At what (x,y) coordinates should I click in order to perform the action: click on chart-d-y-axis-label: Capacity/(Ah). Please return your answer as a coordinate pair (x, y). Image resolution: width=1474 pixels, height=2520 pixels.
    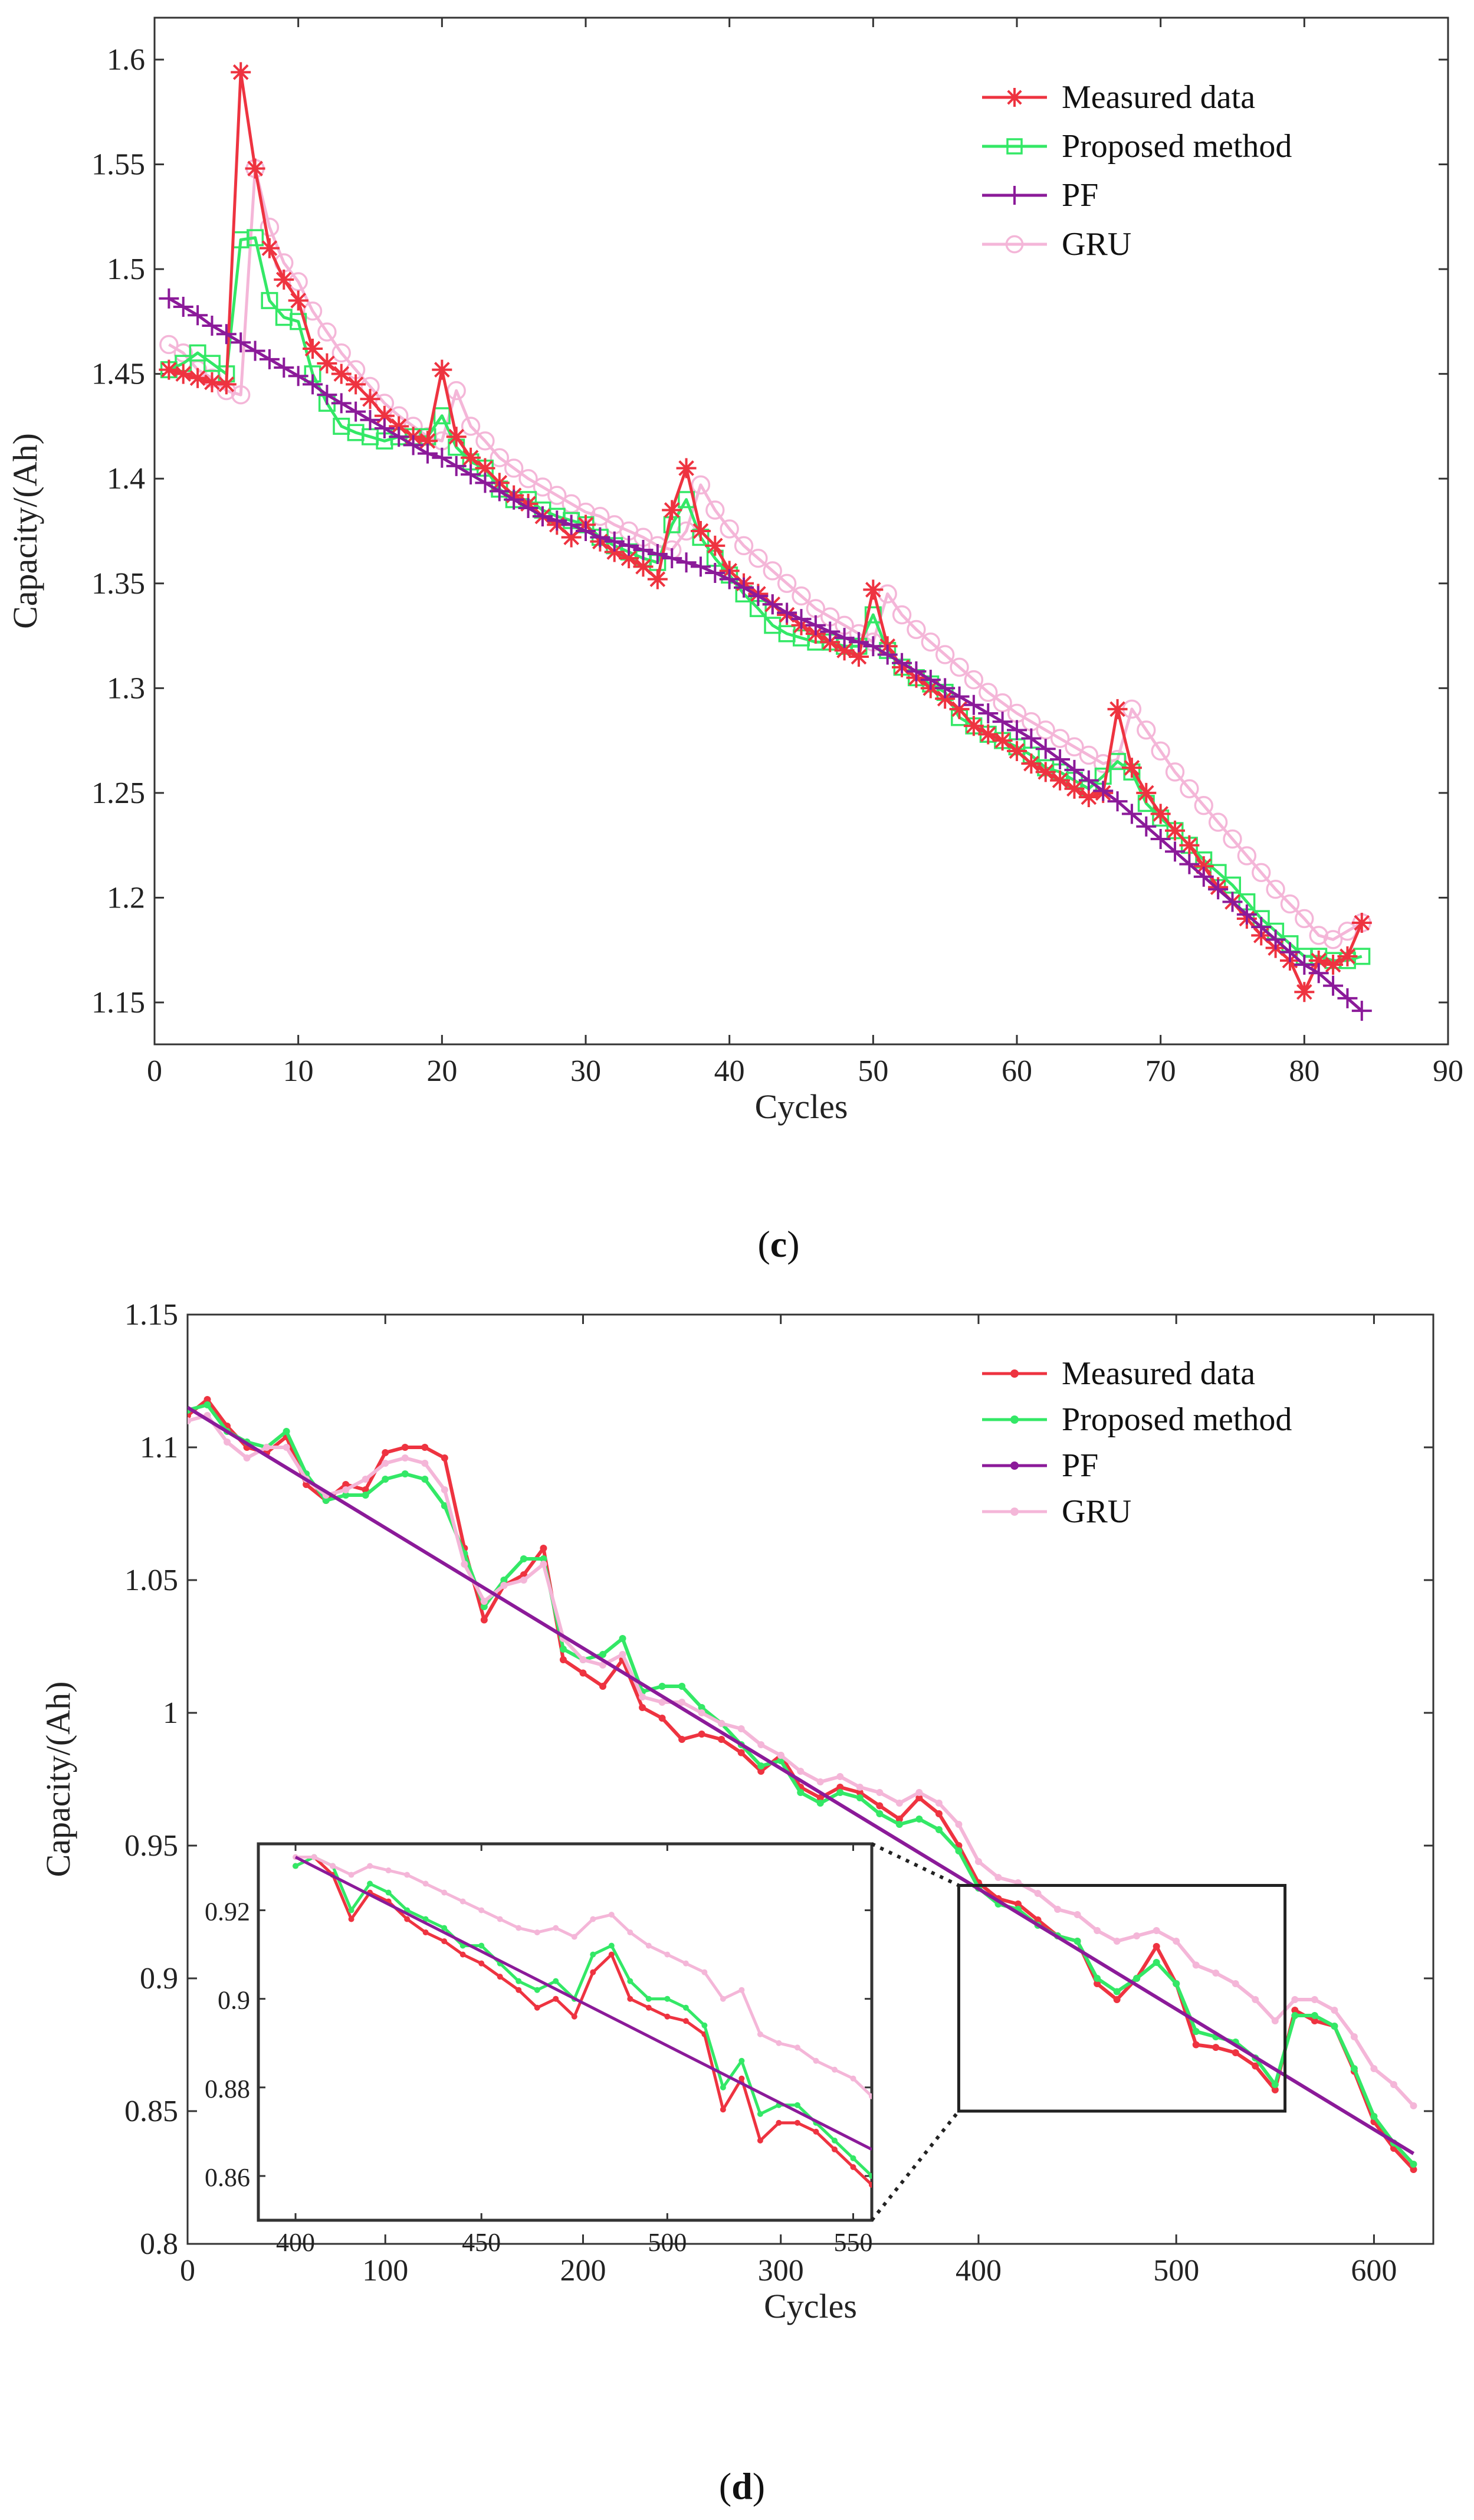
    Looking at the image, I should click on (58, 1779).